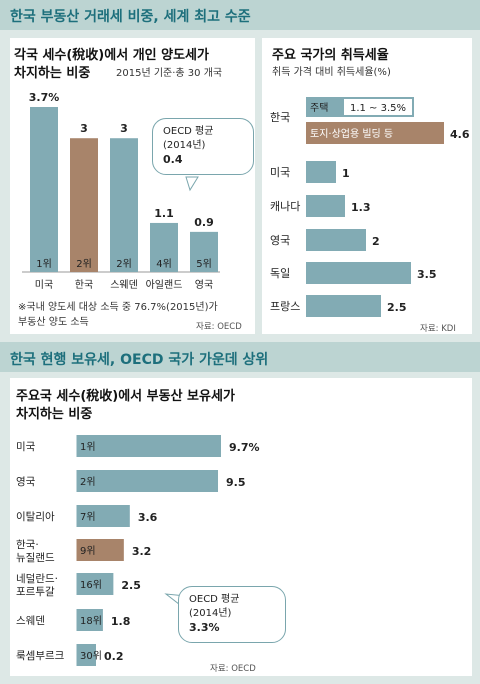 Image resolution: width=480 pixels, height=684 pixels. Describe the element at coordinates (280, 273) in the screenshot. I see `right-category-label: 독일` at that location.